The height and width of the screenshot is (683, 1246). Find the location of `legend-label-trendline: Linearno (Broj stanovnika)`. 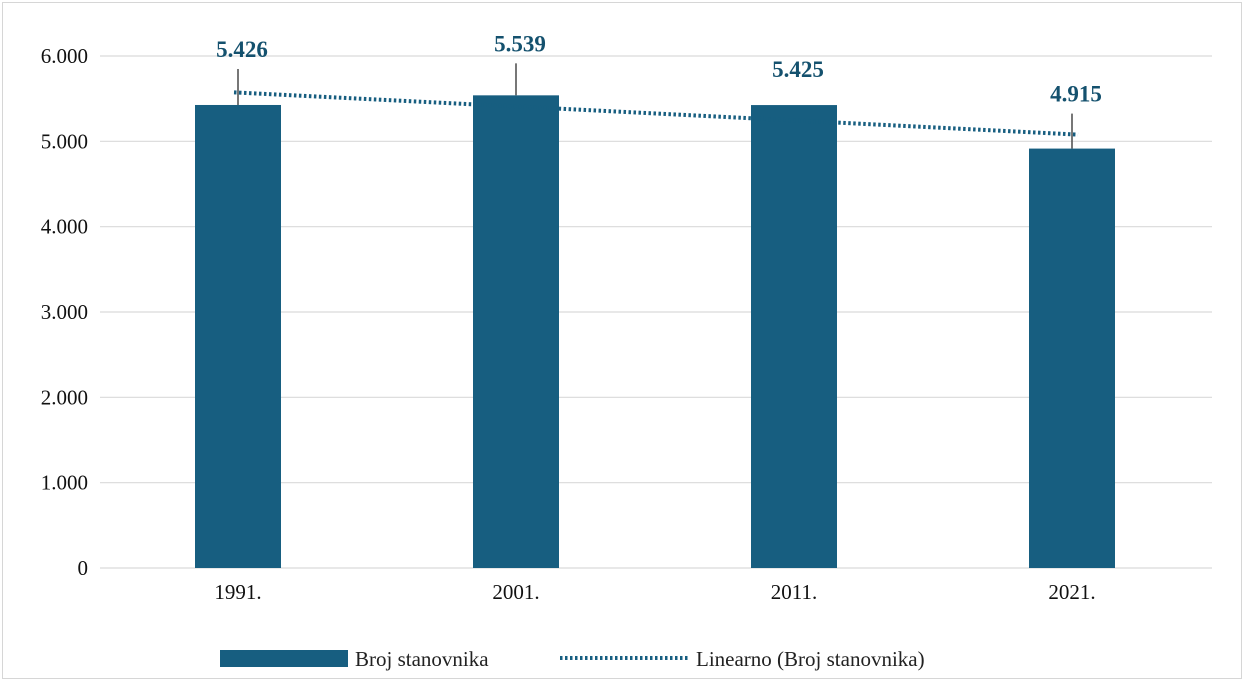

legend-label-trendline: Linearno (Broj stanovnika) is located at coordinates (810, 659).